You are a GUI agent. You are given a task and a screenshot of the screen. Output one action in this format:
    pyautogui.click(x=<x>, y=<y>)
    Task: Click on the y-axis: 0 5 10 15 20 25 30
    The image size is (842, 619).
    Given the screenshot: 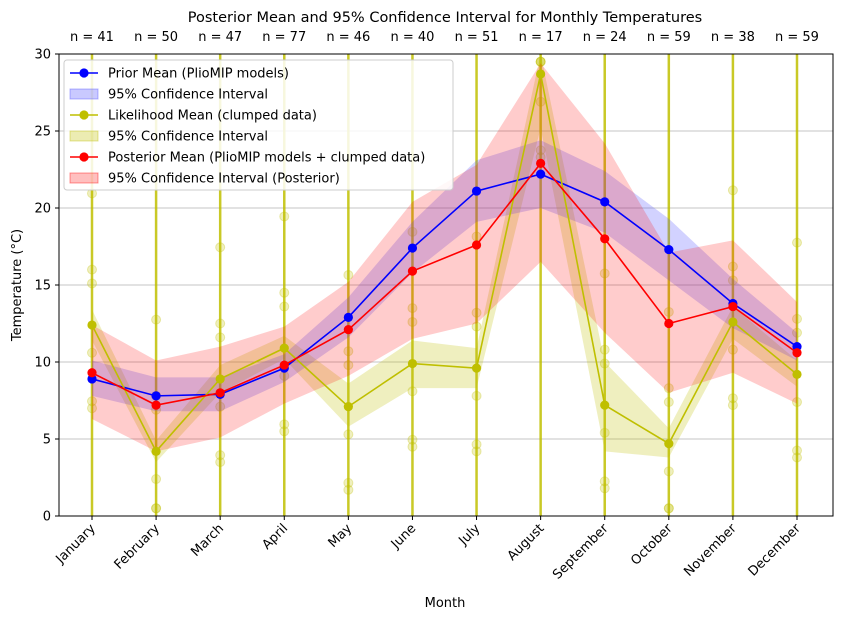 What is the action you would take?
    pyautogui.click(x=46, y=286)
    